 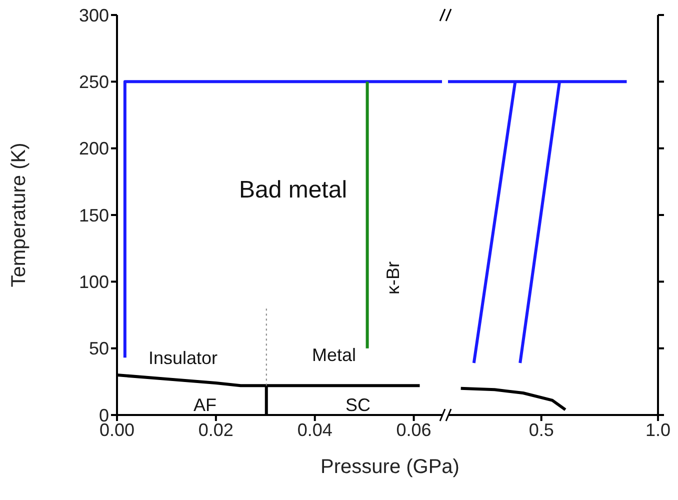 What do you see at coordinates (658, 430) in the screenshot?
I see `x-tick-label: 1.0` at bounding box center [658, 430].